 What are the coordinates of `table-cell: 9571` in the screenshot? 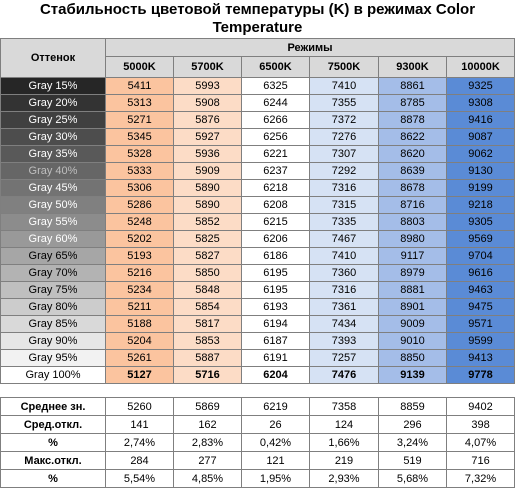 It's located at (480, 324).